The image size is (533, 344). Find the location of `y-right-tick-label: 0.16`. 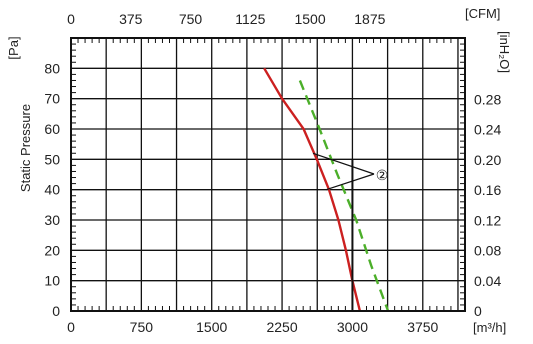

y-right-tick-label: 0.16 is located at coordinates (487, 190).